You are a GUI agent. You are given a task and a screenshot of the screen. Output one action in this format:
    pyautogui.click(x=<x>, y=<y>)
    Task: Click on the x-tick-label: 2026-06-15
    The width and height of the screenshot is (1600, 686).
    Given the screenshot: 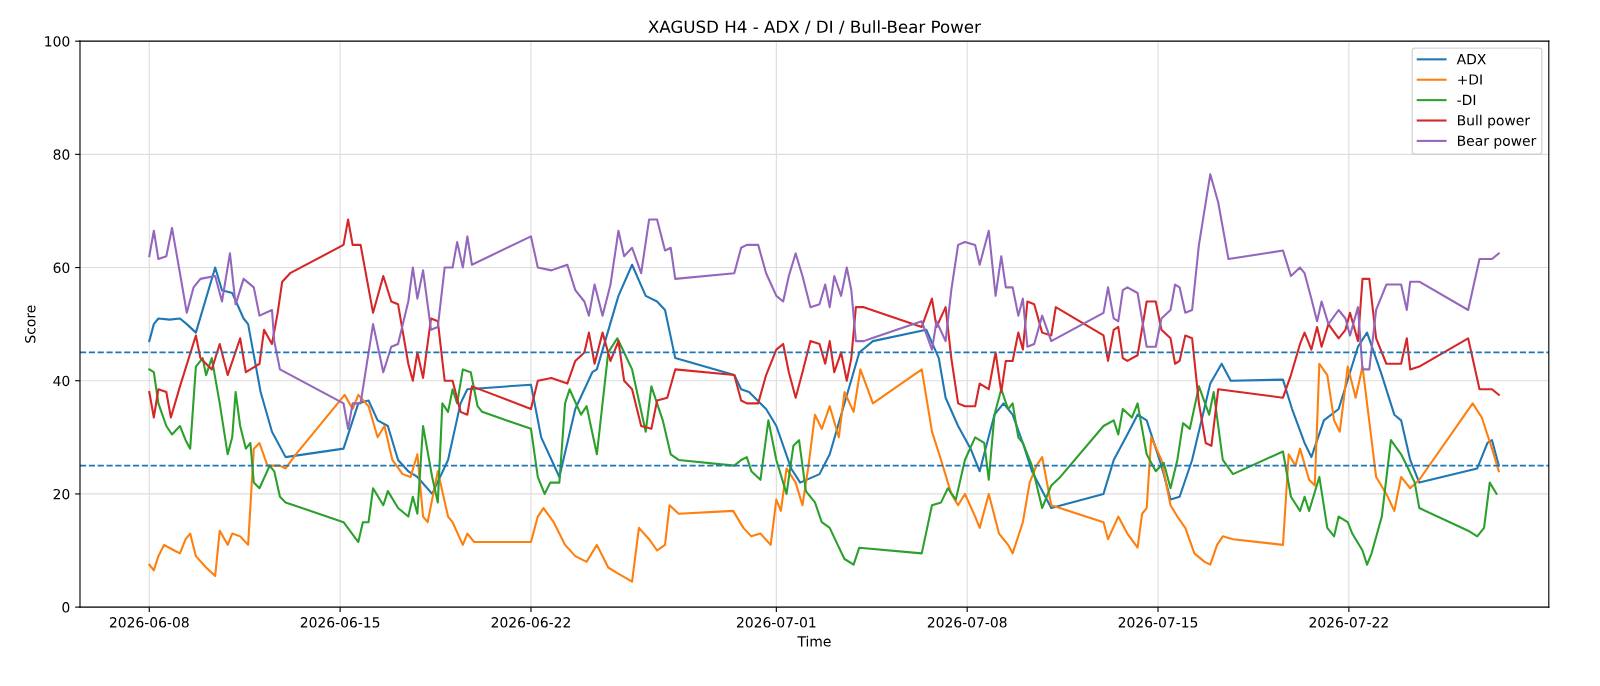 What is the action you would take?
    pyautogui.click(x=340, y=622)
    